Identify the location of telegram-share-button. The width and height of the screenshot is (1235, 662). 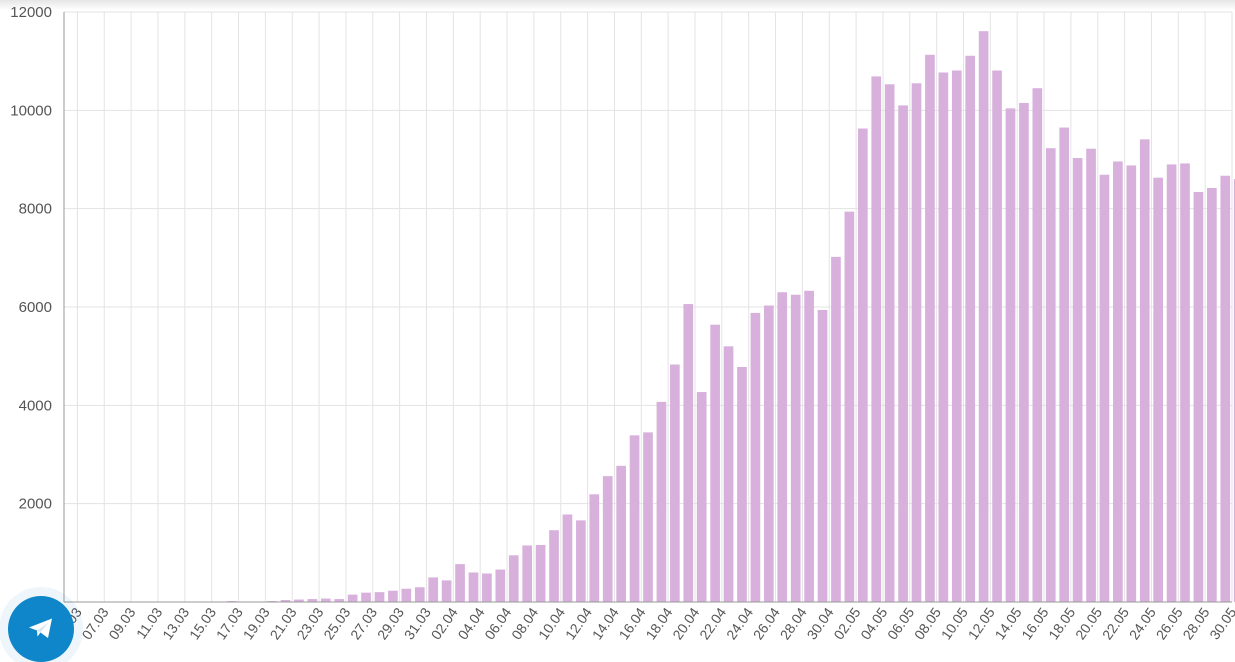
(41, 629).